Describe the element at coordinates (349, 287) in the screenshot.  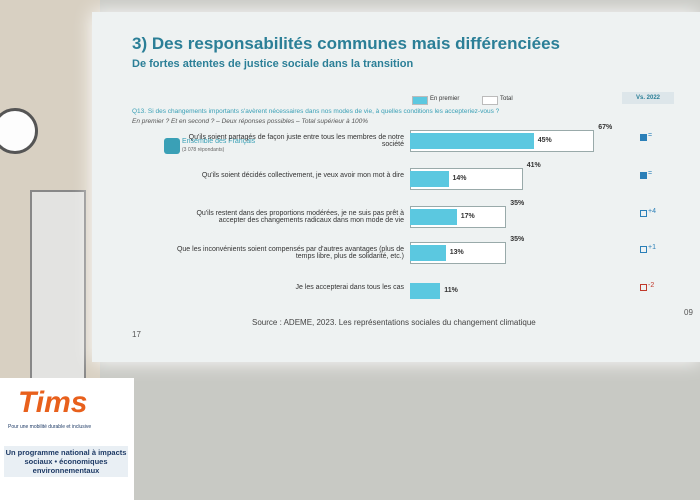
I see `category-label: Je les accepterai dans tous les cas` at that location.